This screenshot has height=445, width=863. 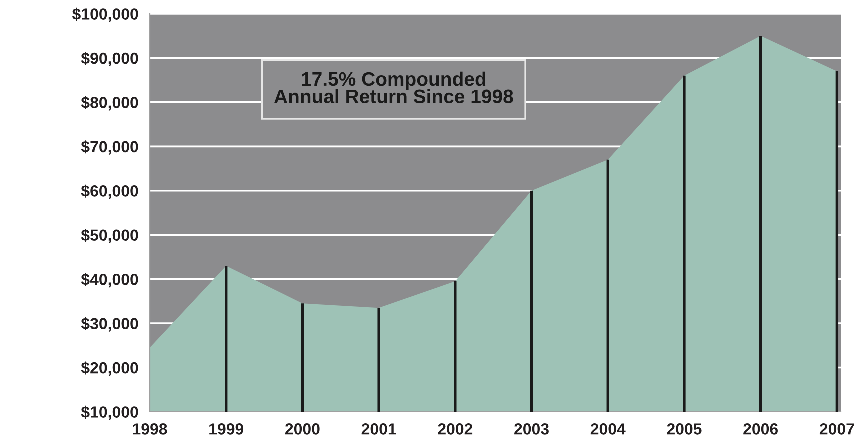 What do you see at coordinates (109, 192) in the screenshot?
I see `y-tick-label: $60,000` at bounding box center [109, 192].